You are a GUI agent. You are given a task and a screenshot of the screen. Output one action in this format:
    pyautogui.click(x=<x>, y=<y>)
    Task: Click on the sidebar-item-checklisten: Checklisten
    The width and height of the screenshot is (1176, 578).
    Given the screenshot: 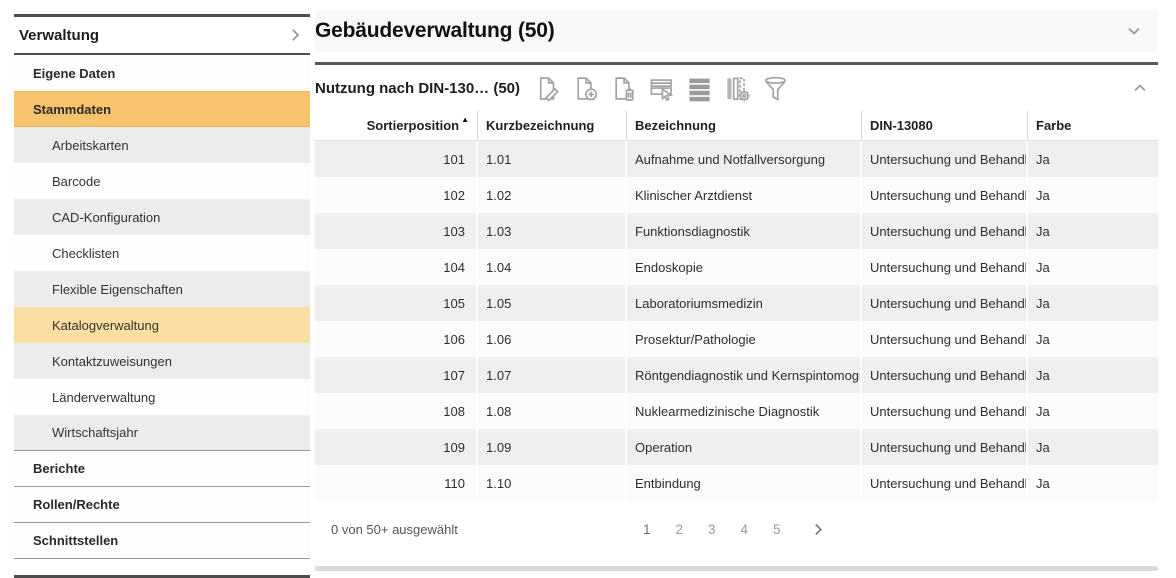 What is the action you would take?
    pyautogui.click(x=162, y=253)
    